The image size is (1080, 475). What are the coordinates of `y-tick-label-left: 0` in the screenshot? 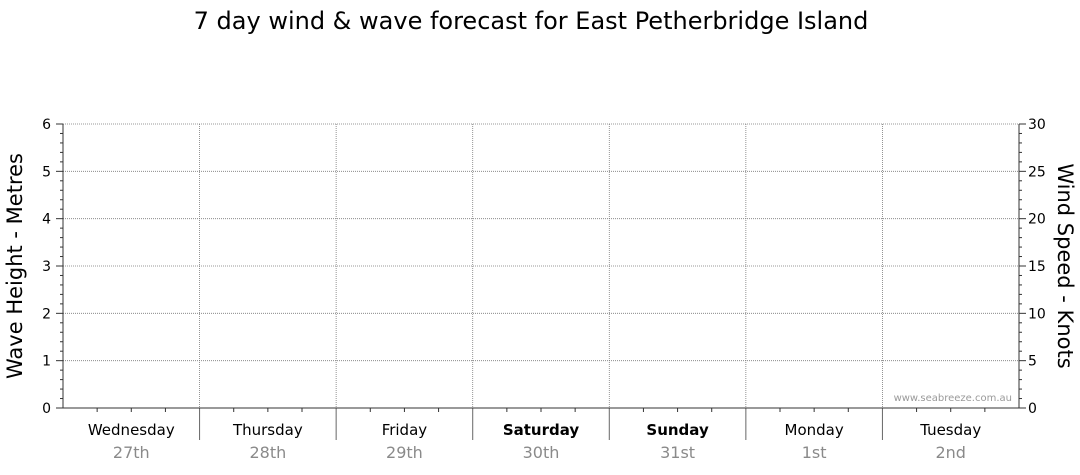 It's located at (46, 409).